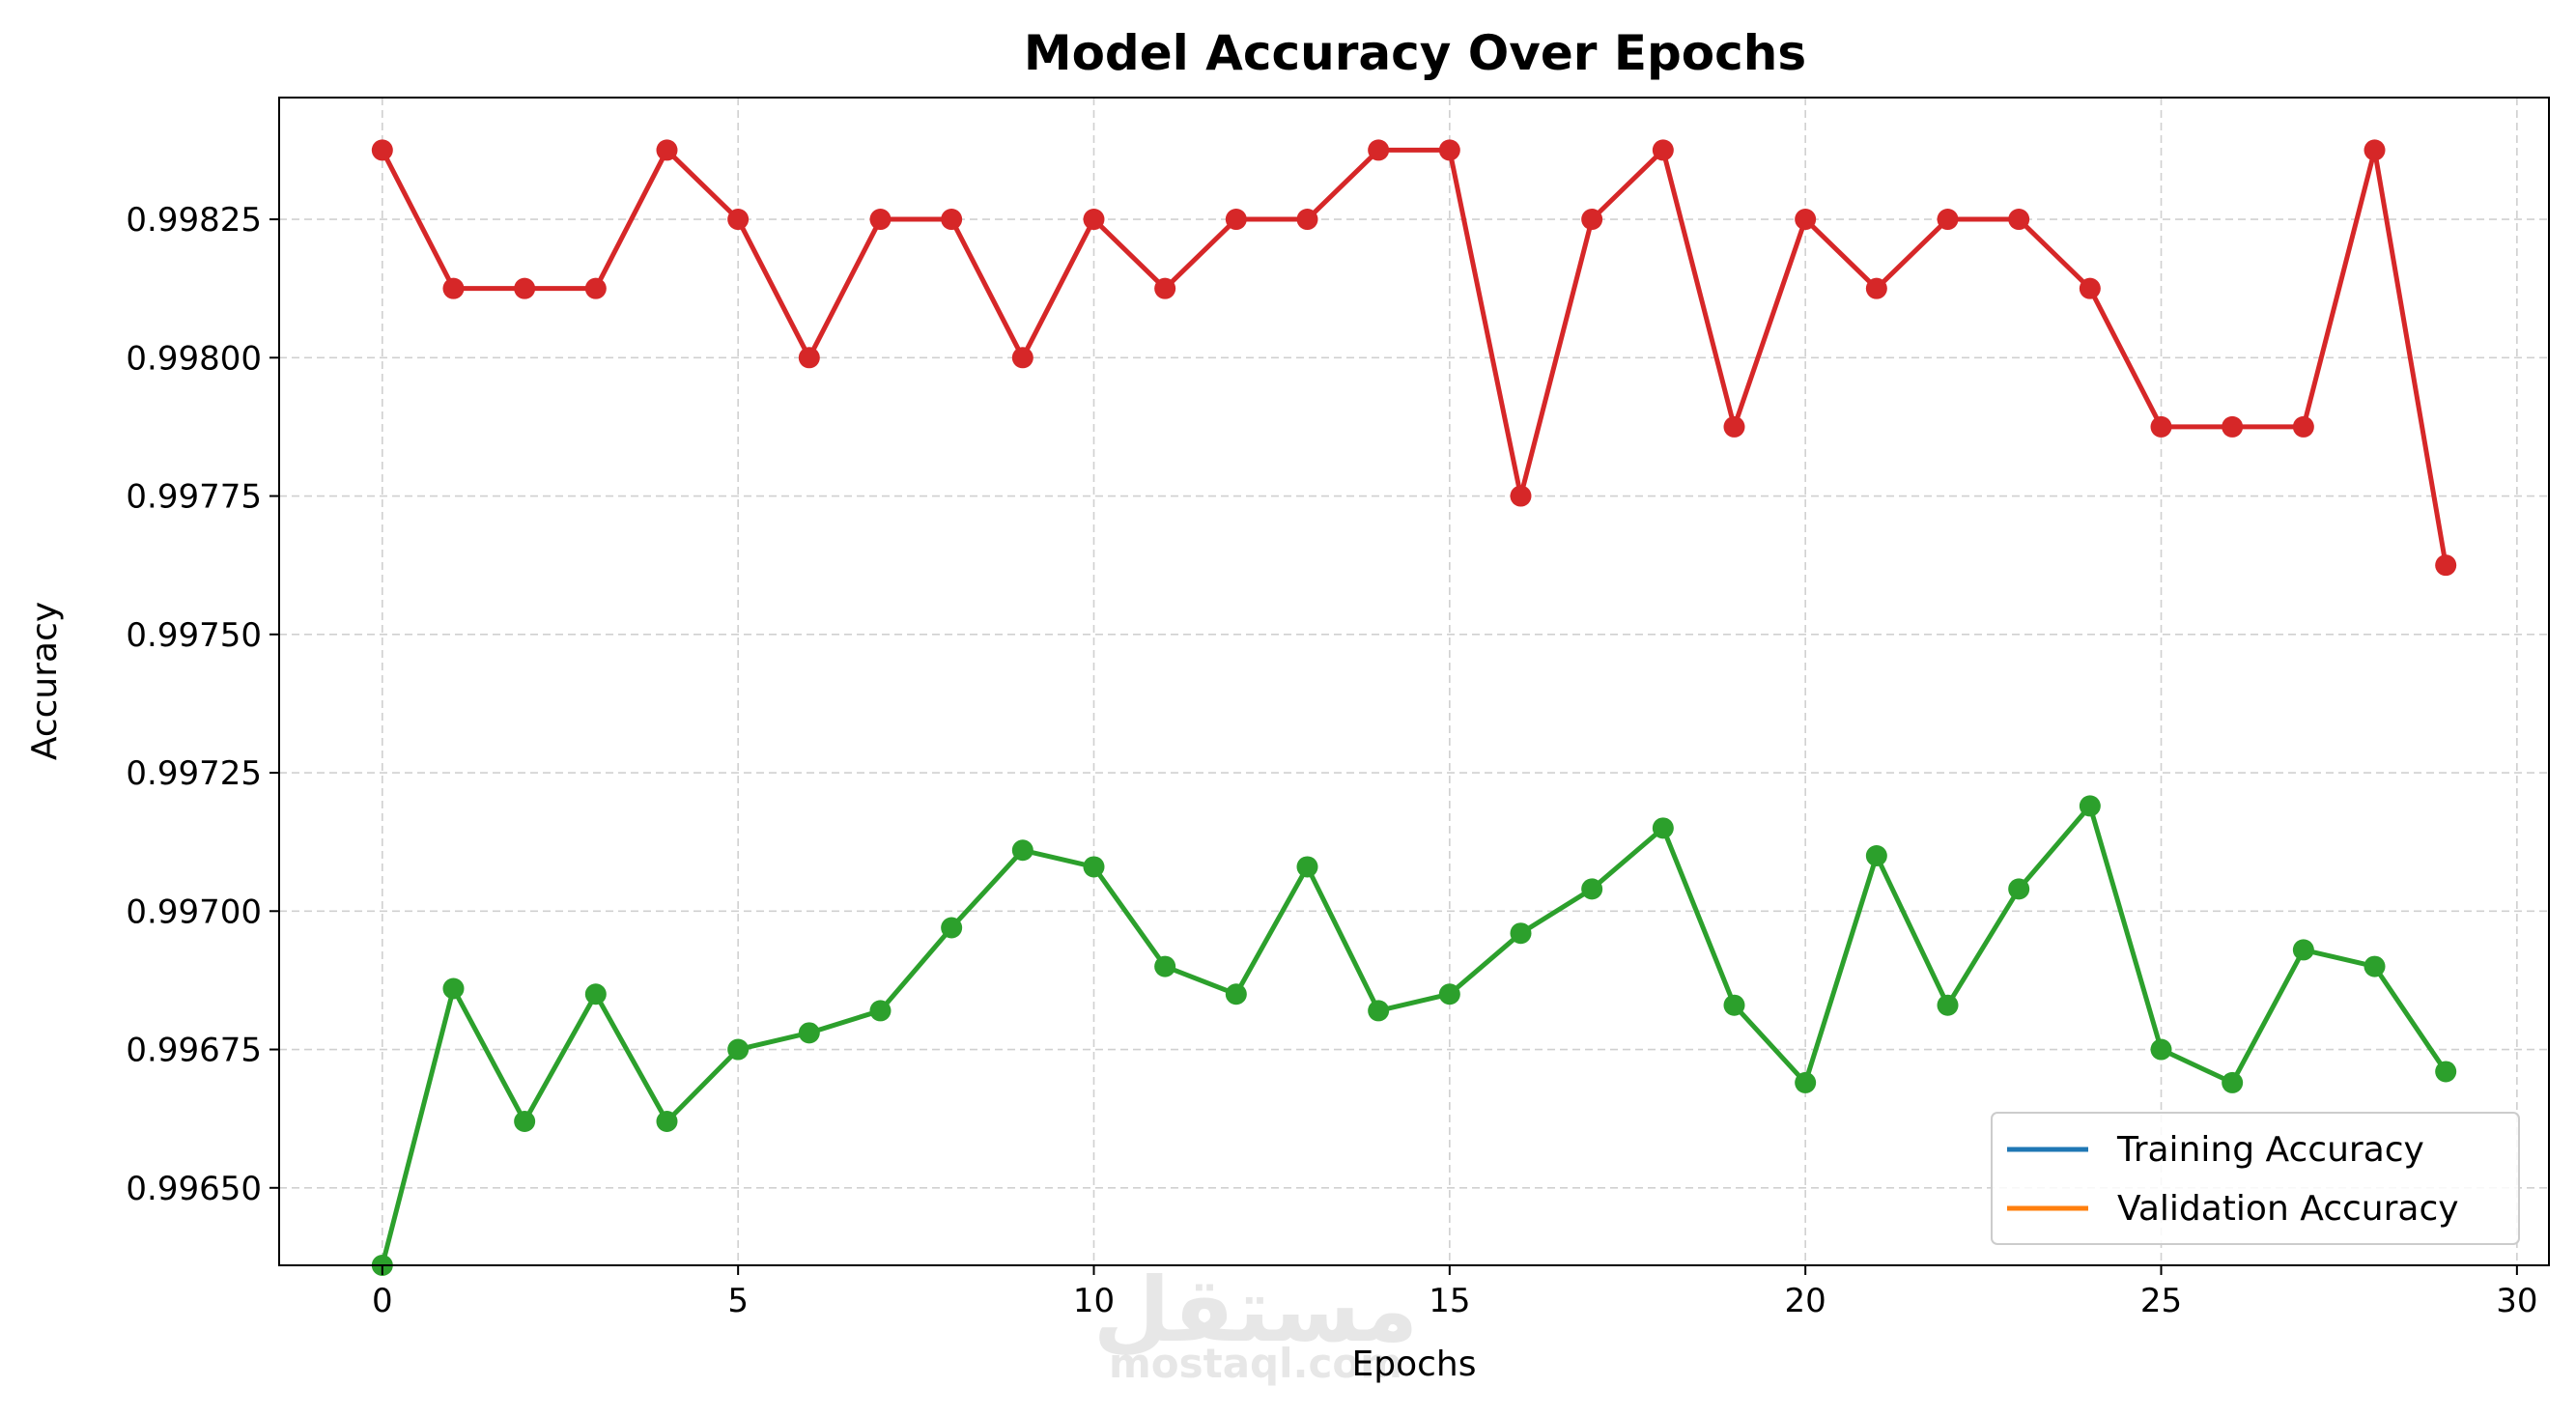 This screenshot has width=2576, height=1416. Describe the element at coordinates (2288, 1209) in the screenshot. I see `legend-label: Validation Accuracy` at that location.